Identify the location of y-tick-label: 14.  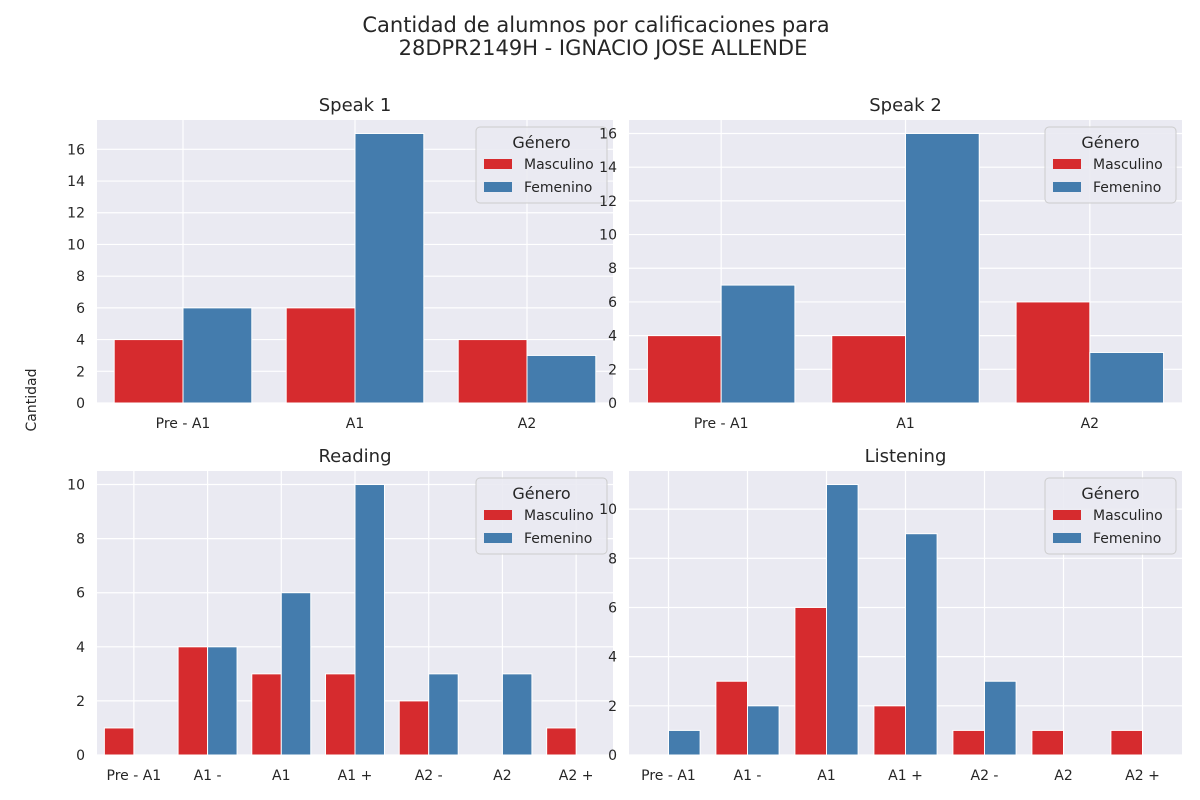
(608, 168).